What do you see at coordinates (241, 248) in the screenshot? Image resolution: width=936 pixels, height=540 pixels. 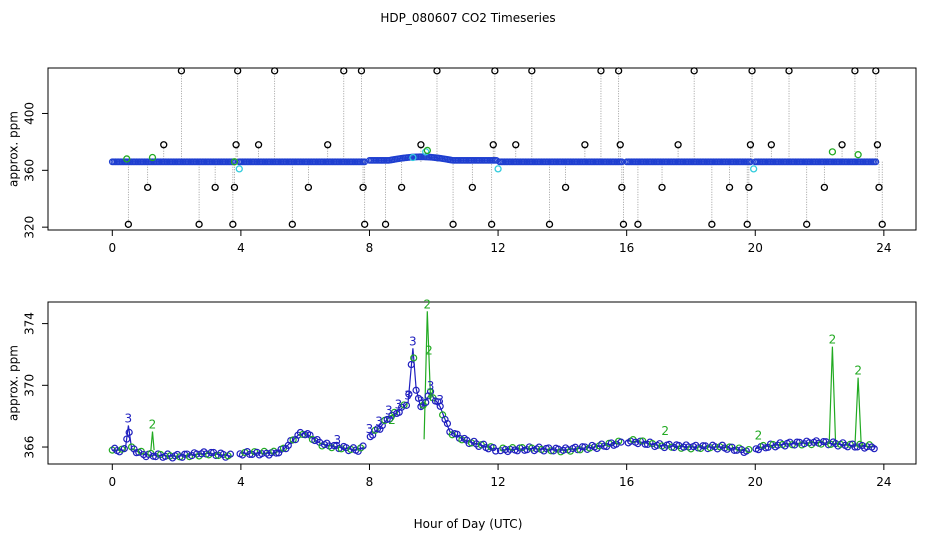 I see `x-tick-label: 4` at bounding box center [241, 248].